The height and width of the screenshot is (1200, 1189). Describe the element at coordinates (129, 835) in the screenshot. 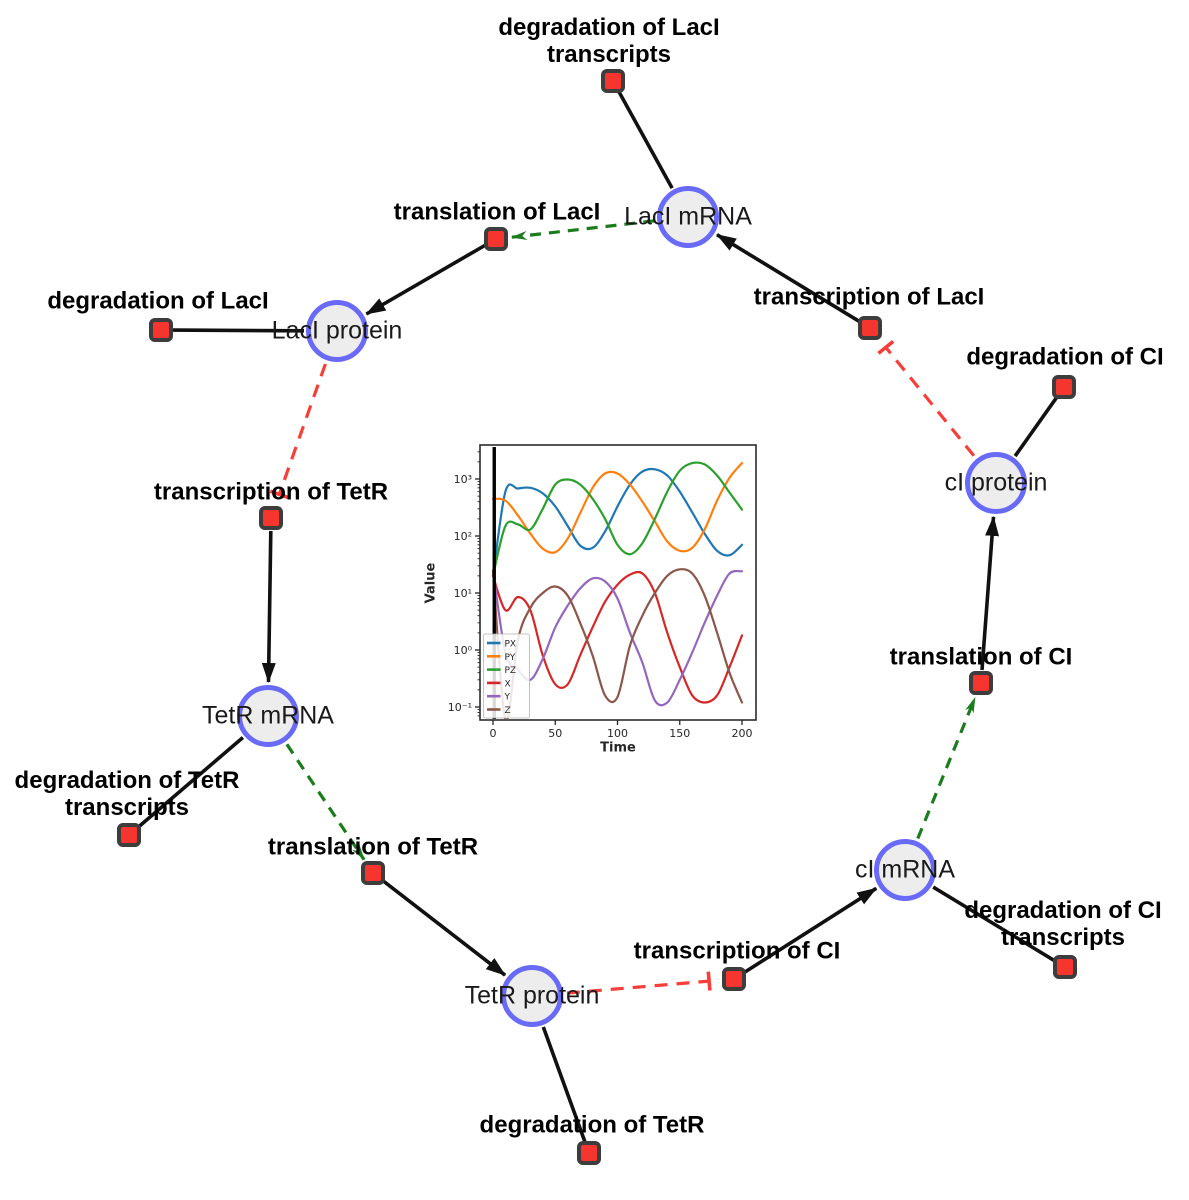

I see `reaction-node-degradation_of_TetR_transcripts` at that location.